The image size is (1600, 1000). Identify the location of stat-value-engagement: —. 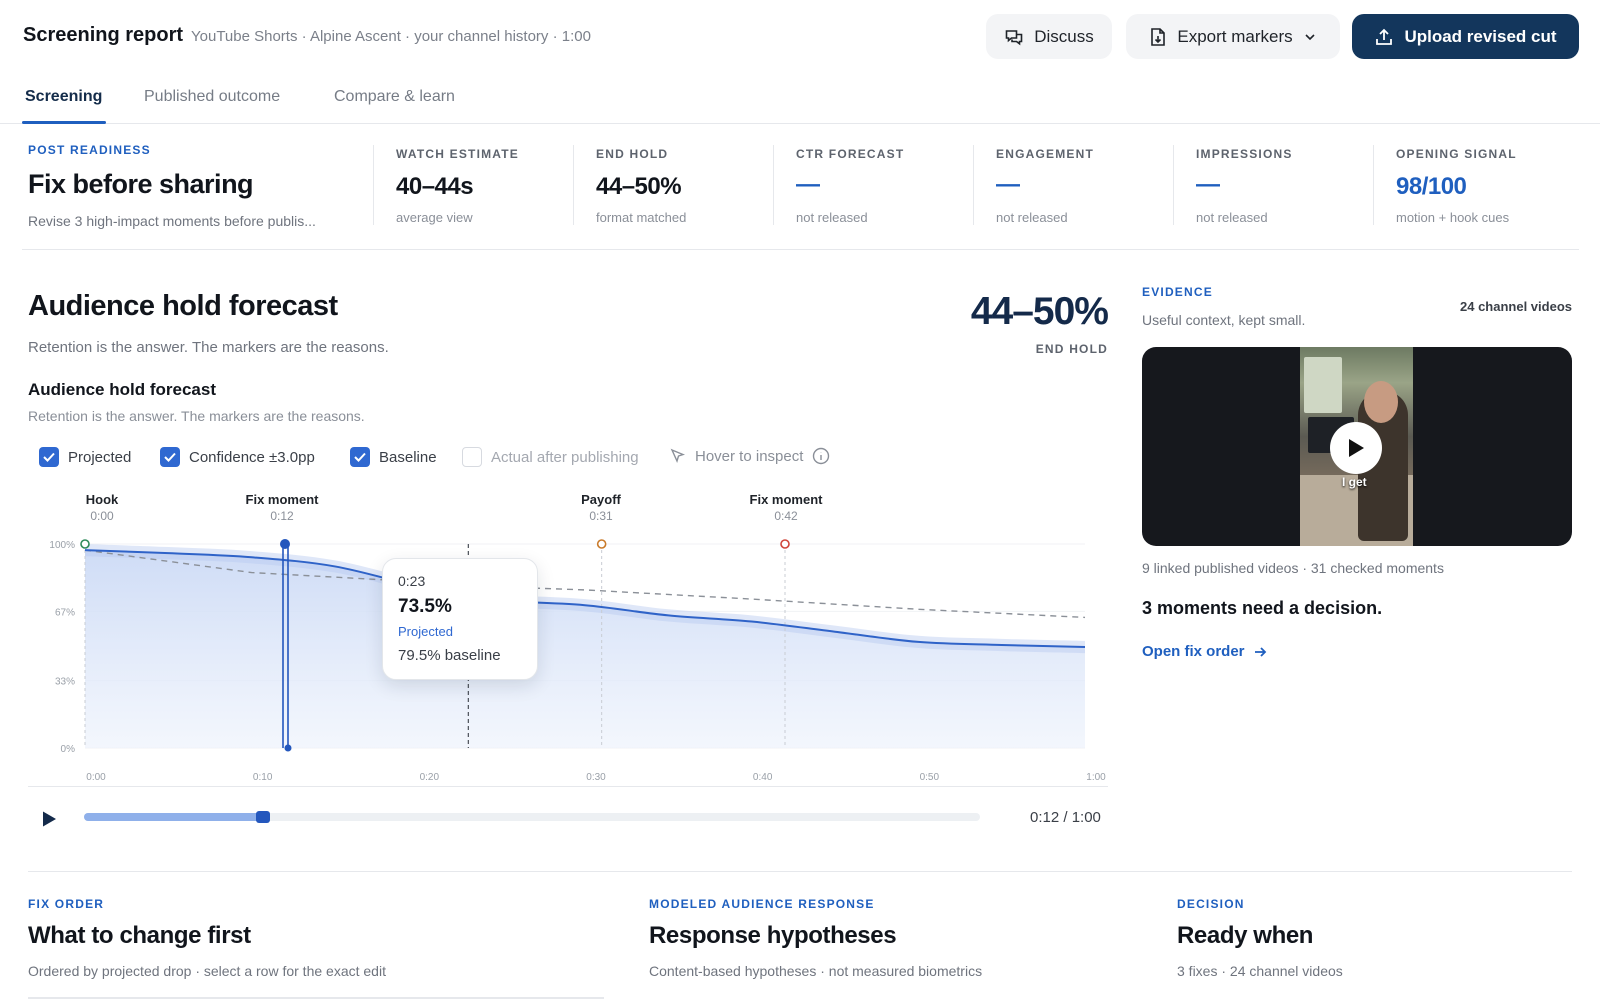
(1008, 184).